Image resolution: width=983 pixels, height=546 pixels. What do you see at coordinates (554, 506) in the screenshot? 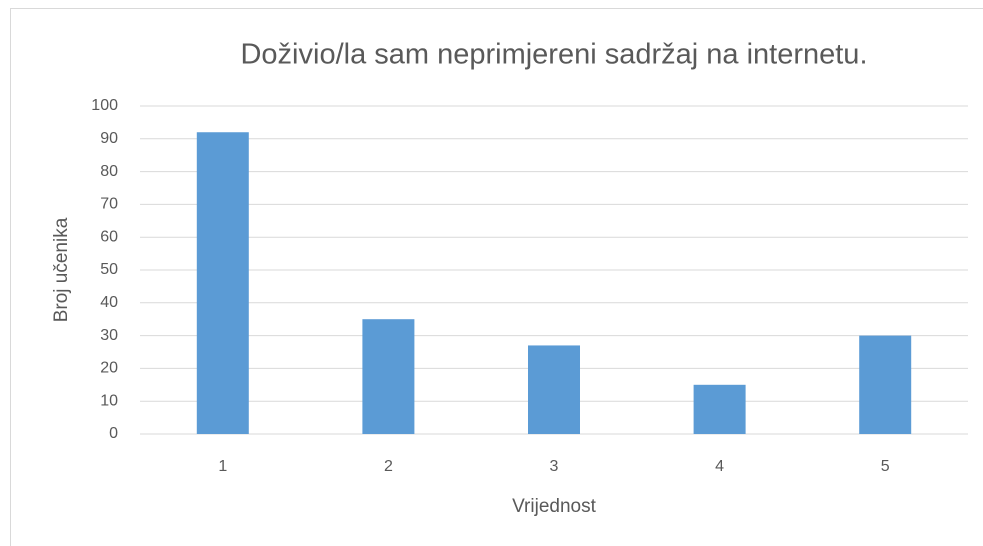
I see `x-axis-label: Vrijednost` at bounding box center [554, 506].